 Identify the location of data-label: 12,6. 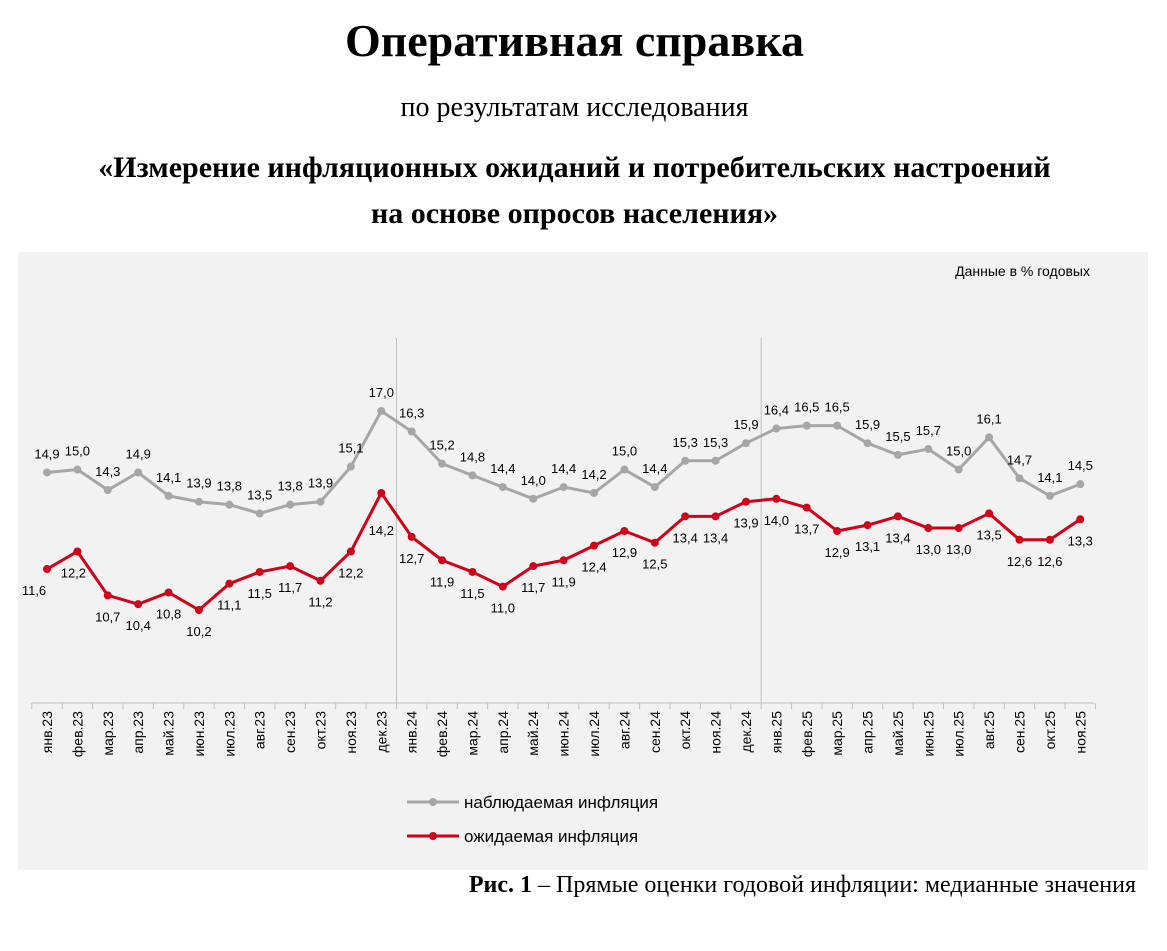
(1049, 561).